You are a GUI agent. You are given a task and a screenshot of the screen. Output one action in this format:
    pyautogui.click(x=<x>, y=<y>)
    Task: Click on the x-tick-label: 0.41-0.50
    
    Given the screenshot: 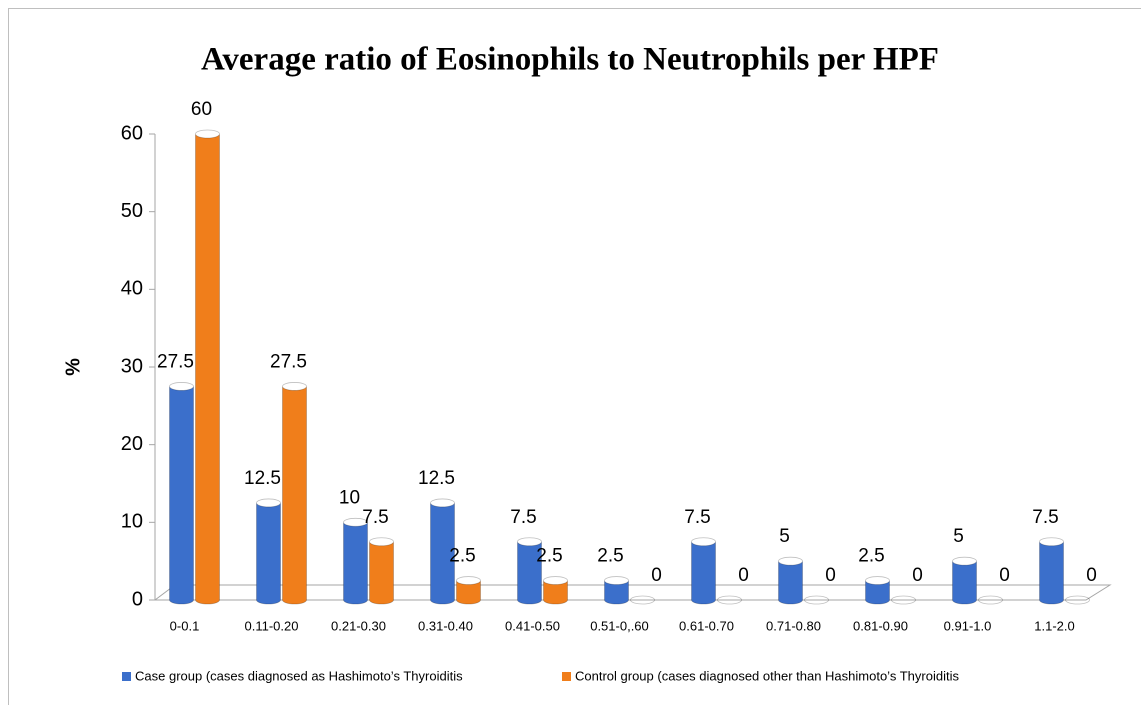 What is the action you would take?
    pyautogui.click(x=532, y=625)
    